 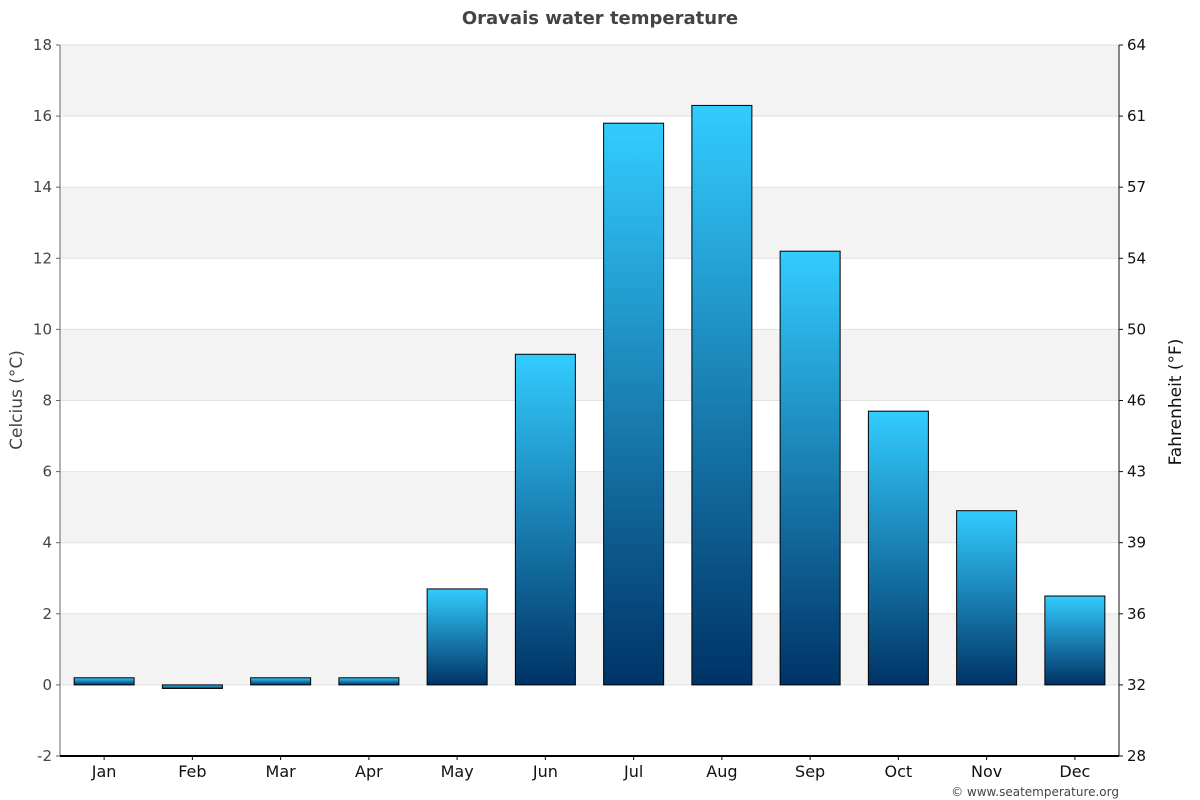 What do you see at coordinates (281, 681) in the screenshot?
I see `bar-mar` at bounding box center [281, 681].